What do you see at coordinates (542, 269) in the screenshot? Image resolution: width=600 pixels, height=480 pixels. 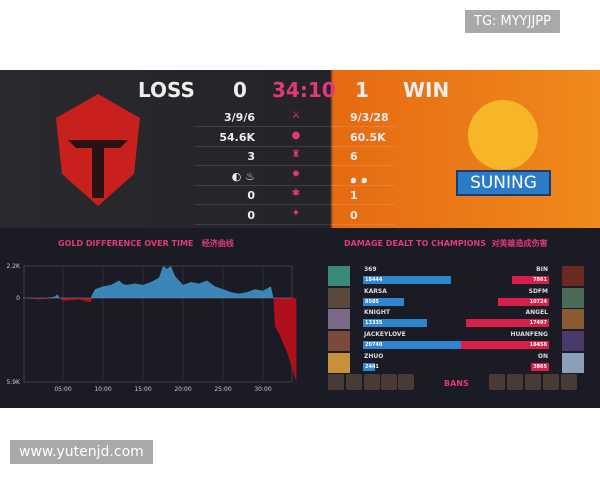 I see `player-name: BIN` at bounding box center [542, 269].